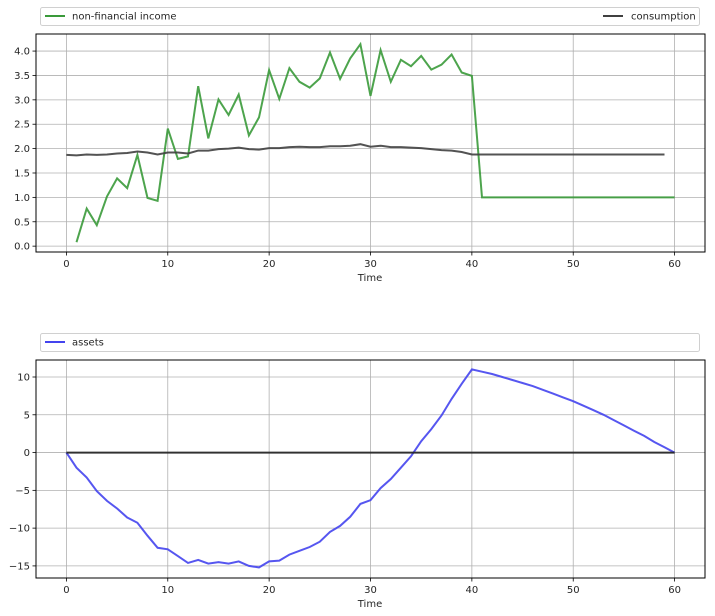 This screenshot has width=715, height=616. Describe the element at coordinates (22, 198) in the screenshot. I see `y-tick-label: 1.0` at that location.